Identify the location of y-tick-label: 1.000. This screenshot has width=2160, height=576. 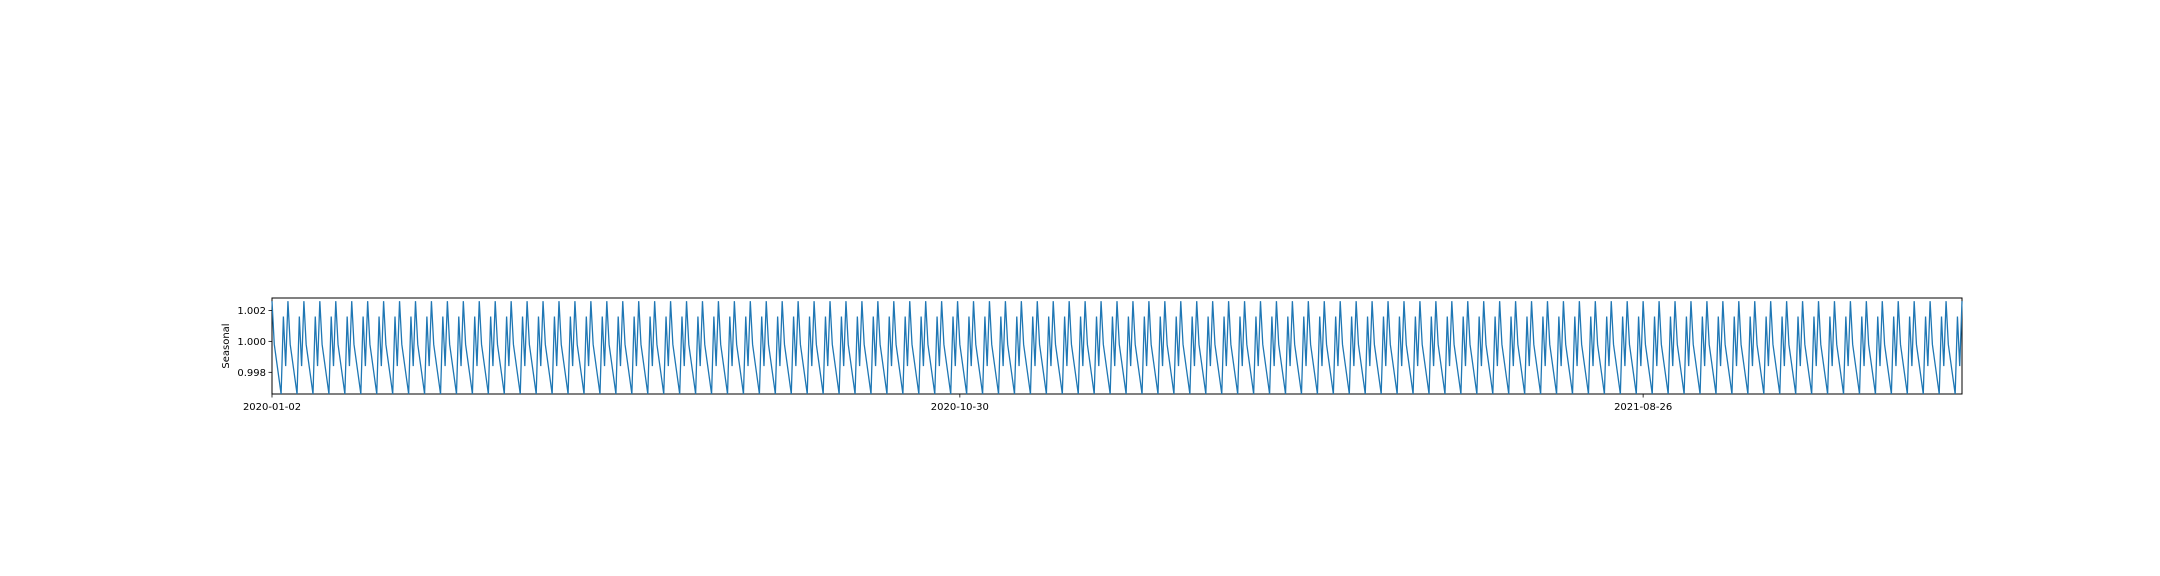
(251, 342).